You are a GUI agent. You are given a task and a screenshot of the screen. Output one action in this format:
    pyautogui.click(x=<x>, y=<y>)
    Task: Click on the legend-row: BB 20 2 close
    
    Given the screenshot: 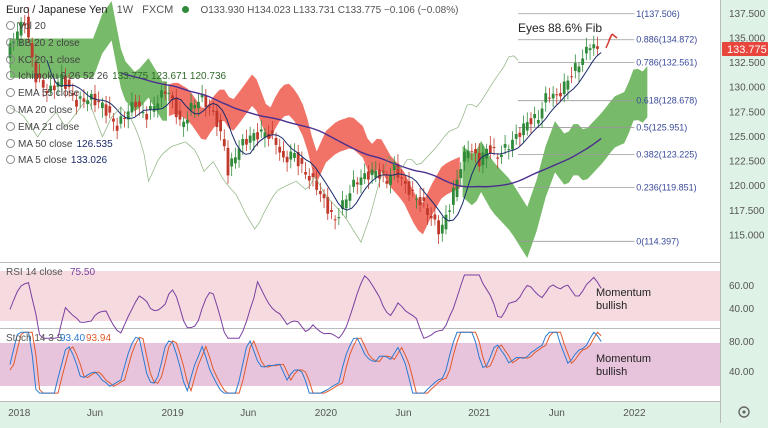 What is the action you would take?
    pyautogui.click(x=43, y=43)
    